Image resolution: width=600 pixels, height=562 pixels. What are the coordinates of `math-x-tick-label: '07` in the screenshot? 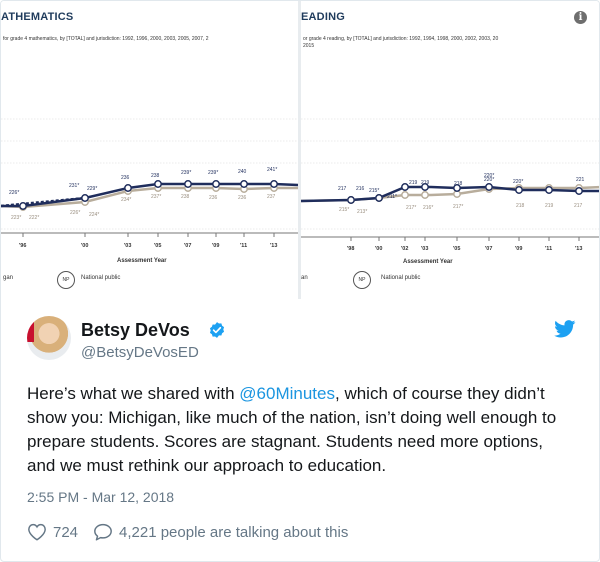 It's located at (187, 246).